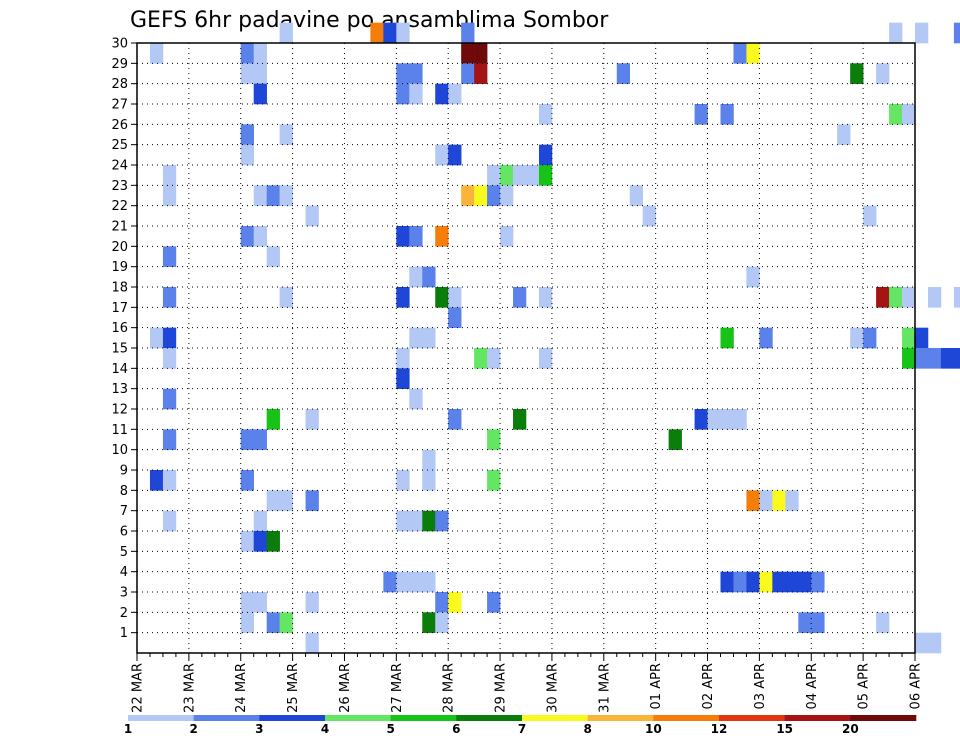 The width and height of the screenshot is (960, 742). I want to click on x-tick-label: 23 MAR, so click(189, 688).